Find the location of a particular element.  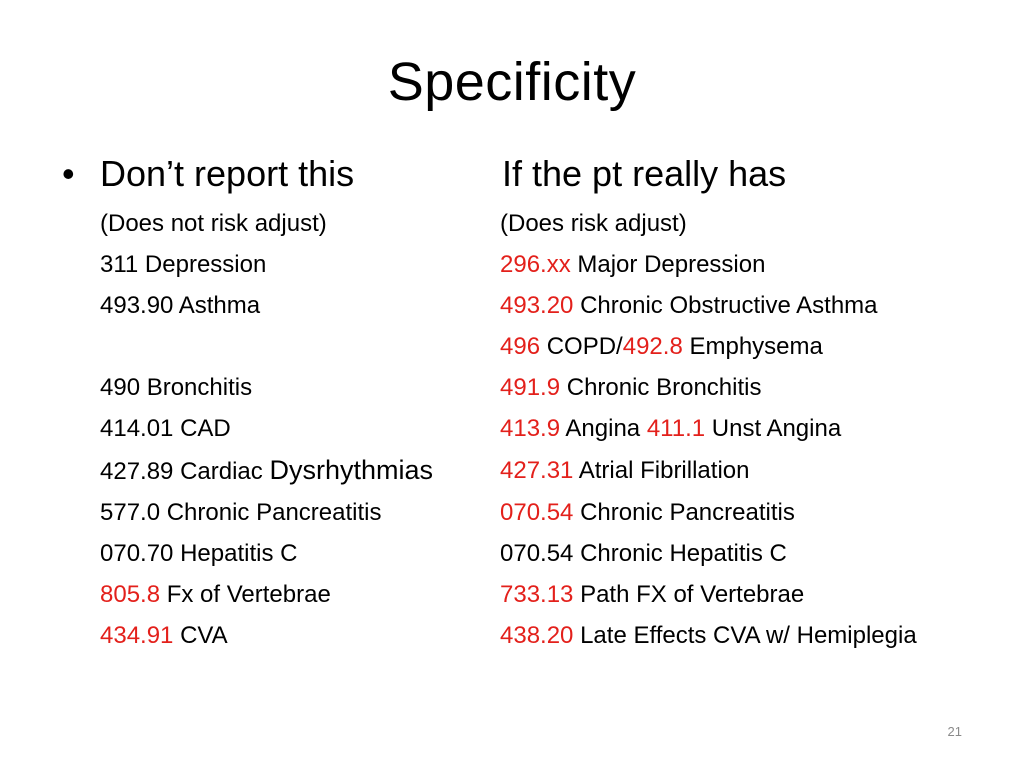

right-code-text: Chronic Obstructive Asthma is located at coordinates (725, 305).